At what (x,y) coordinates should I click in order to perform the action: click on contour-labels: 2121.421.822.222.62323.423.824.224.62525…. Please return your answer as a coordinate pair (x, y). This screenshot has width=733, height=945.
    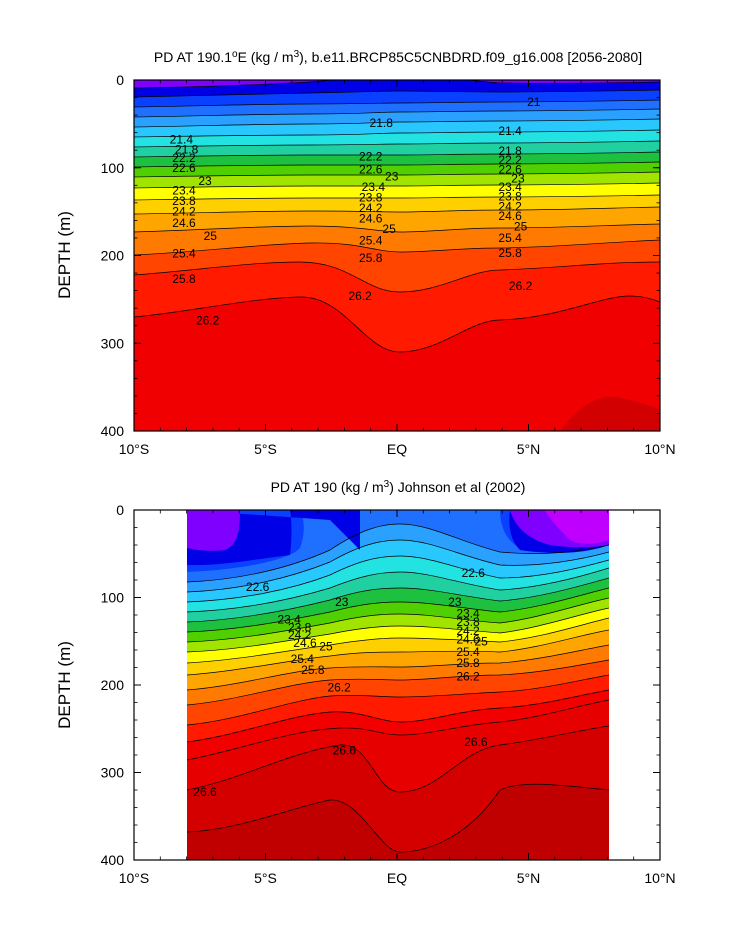
    Looking at the image, I should click on (355, 211).